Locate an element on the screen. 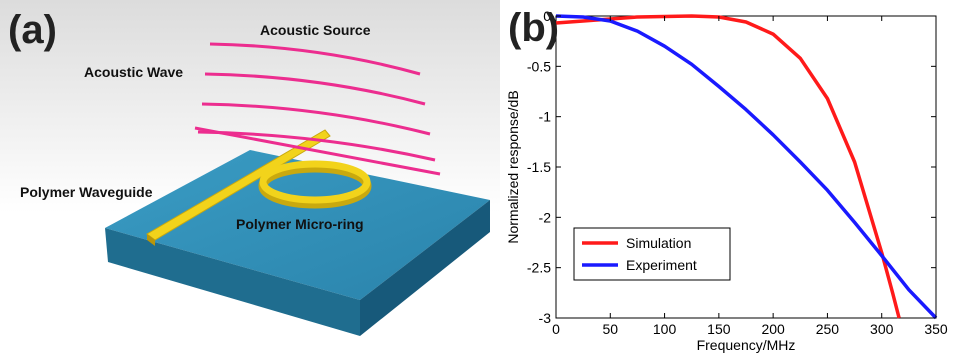 The height and width of the screenshot is (360, 953). y-tick-label: -1 is located at coordinates (545, 117).